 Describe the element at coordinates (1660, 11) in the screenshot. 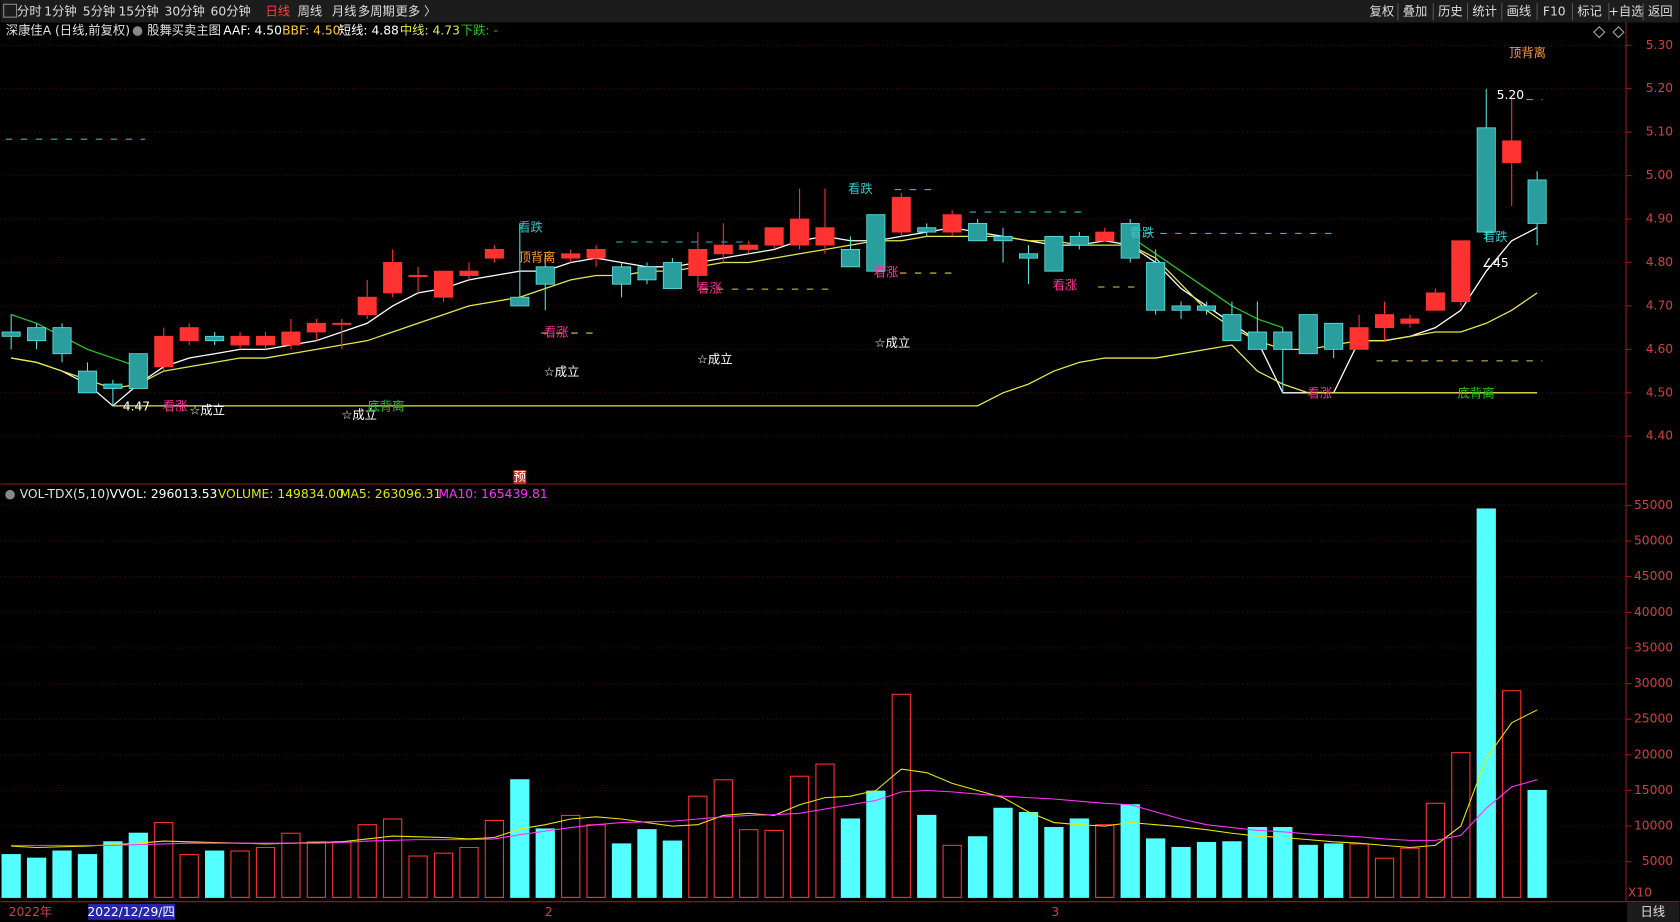

I see `toolbar-button: 返回` at that location.